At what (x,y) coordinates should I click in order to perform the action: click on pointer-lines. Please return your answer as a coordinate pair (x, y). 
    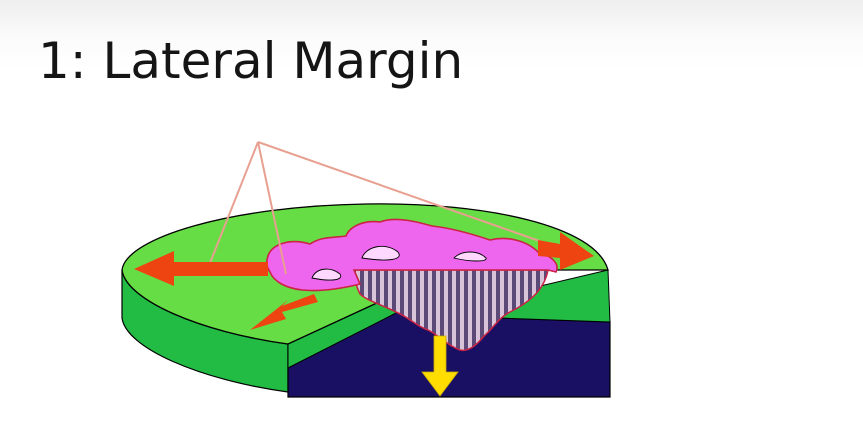
    Looking at the image, I should click on (378, 208).